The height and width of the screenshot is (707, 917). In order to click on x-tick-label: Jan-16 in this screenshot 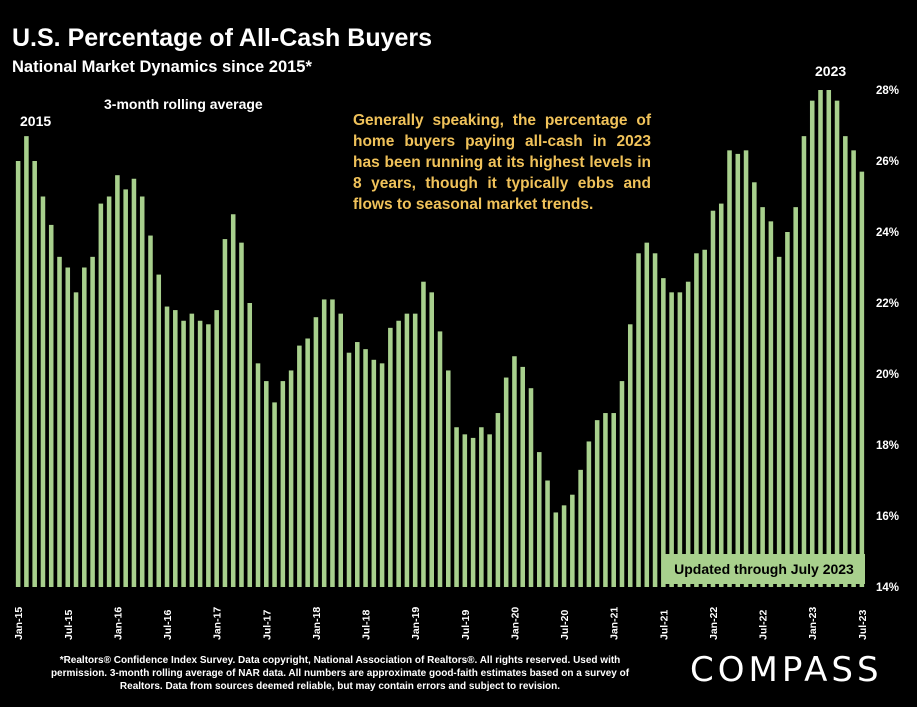, I will do `click(118, 623)`.